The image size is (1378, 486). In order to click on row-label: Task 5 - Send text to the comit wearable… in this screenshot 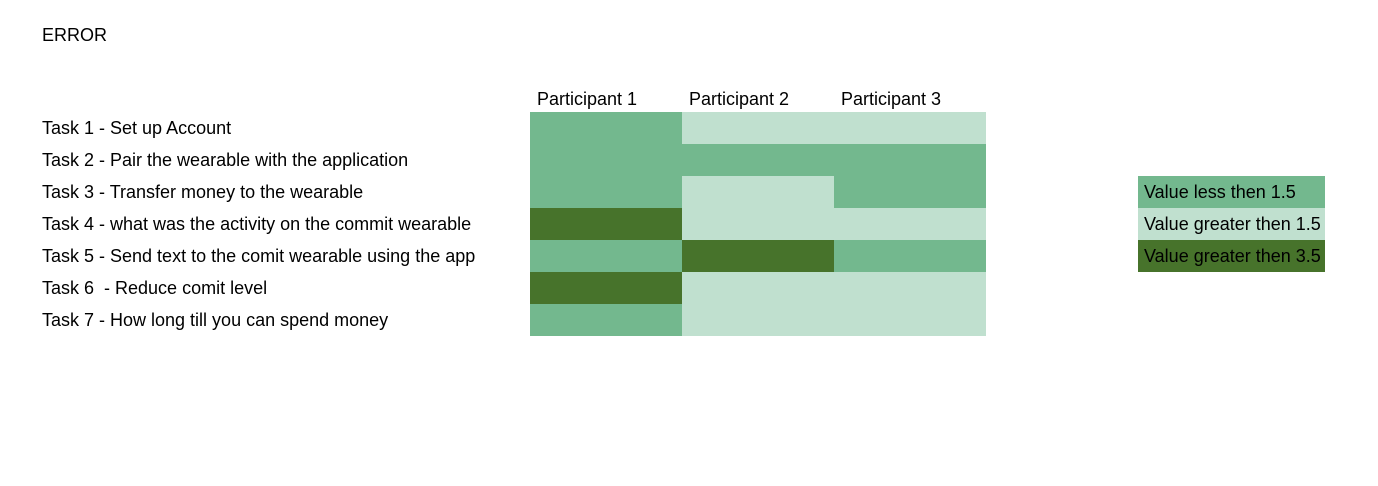, I will do `click(259, 256)`.